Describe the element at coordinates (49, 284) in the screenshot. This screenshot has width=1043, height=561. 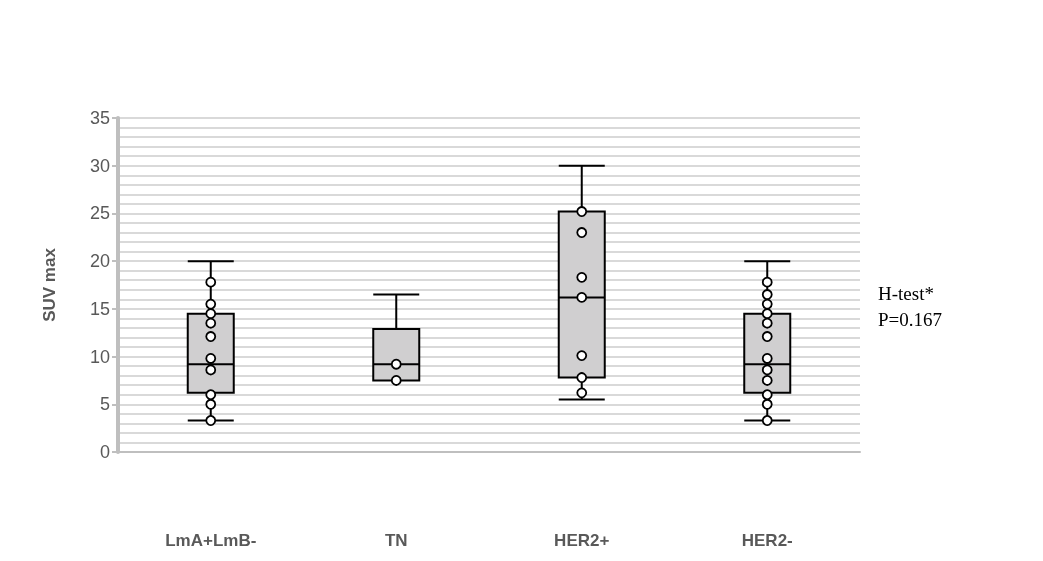
I see `y-axis-title: SUV max` at that location.